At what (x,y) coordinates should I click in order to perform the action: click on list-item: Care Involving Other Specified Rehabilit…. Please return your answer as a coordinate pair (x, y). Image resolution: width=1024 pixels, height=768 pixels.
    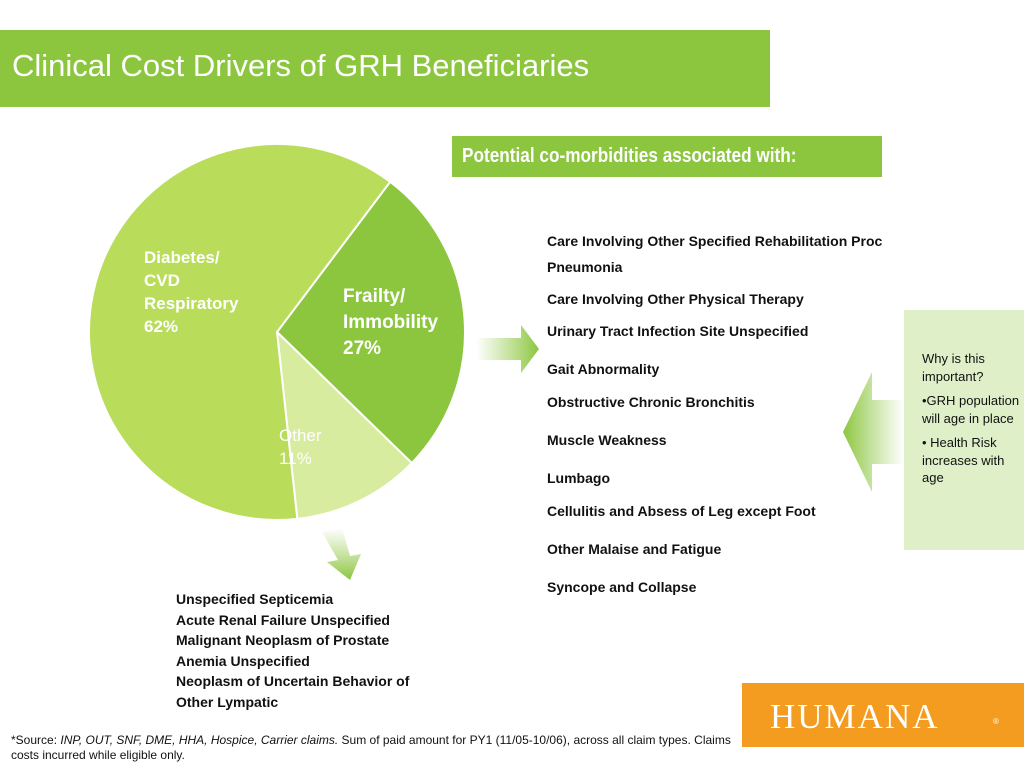
    Looking at the image, I should click on (715, 241).